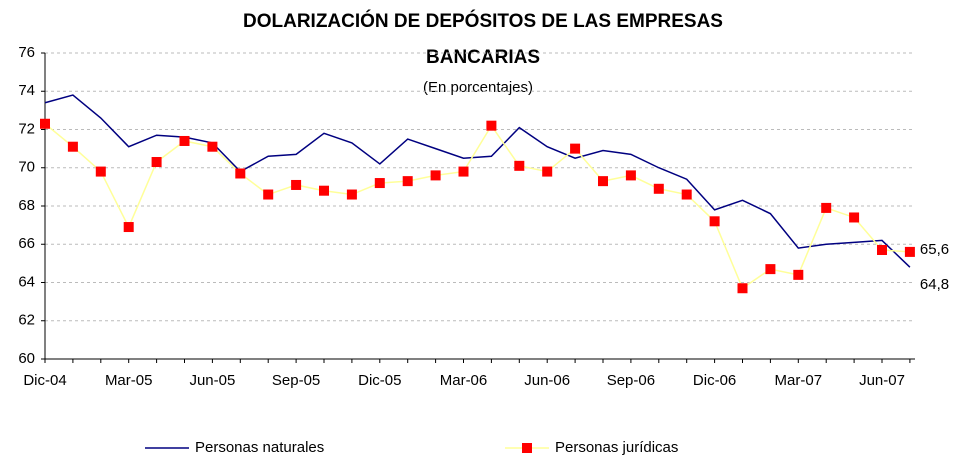 Image resolution: width=968 pixels, height=462 pixels. I want to click on x-tick-label: Dic-04, so click(44, 380).